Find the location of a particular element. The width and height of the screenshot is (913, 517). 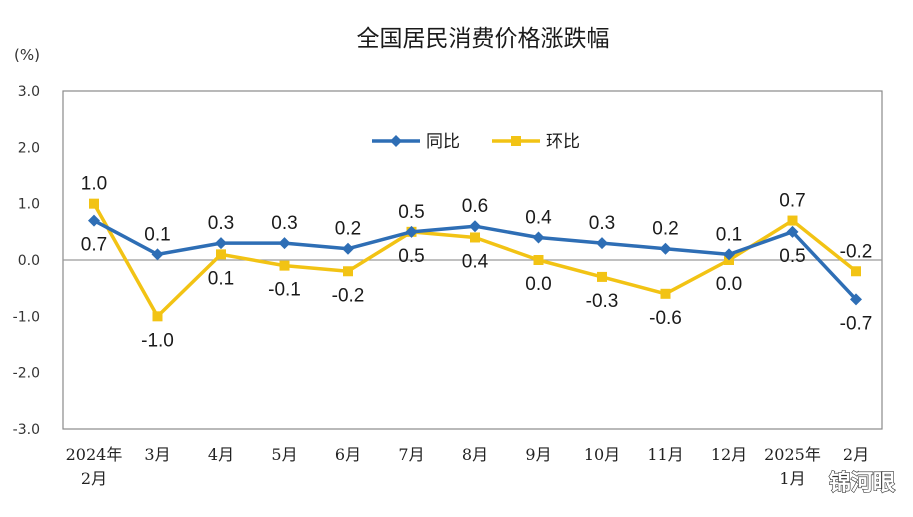

x-tick-label: 2025年 is located at coordinates (792, 454).